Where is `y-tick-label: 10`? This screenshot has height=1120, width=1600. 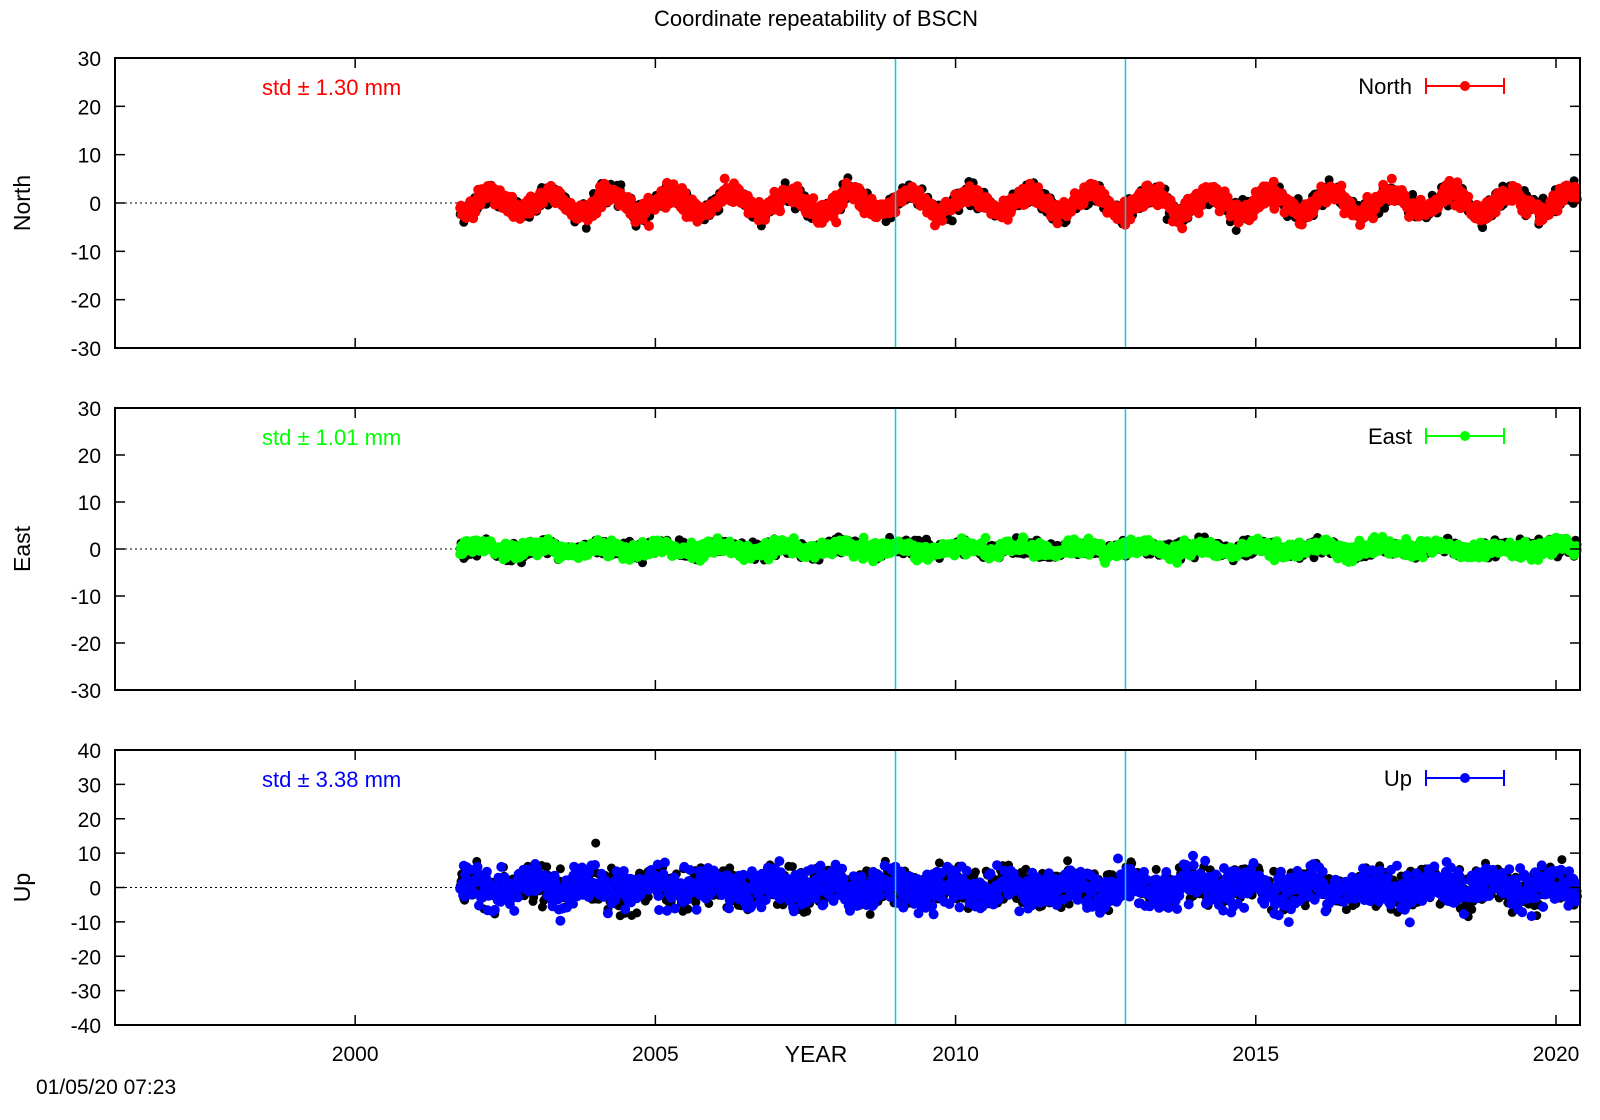
y-tick-label: 10 is located at coordinates (89, 156).